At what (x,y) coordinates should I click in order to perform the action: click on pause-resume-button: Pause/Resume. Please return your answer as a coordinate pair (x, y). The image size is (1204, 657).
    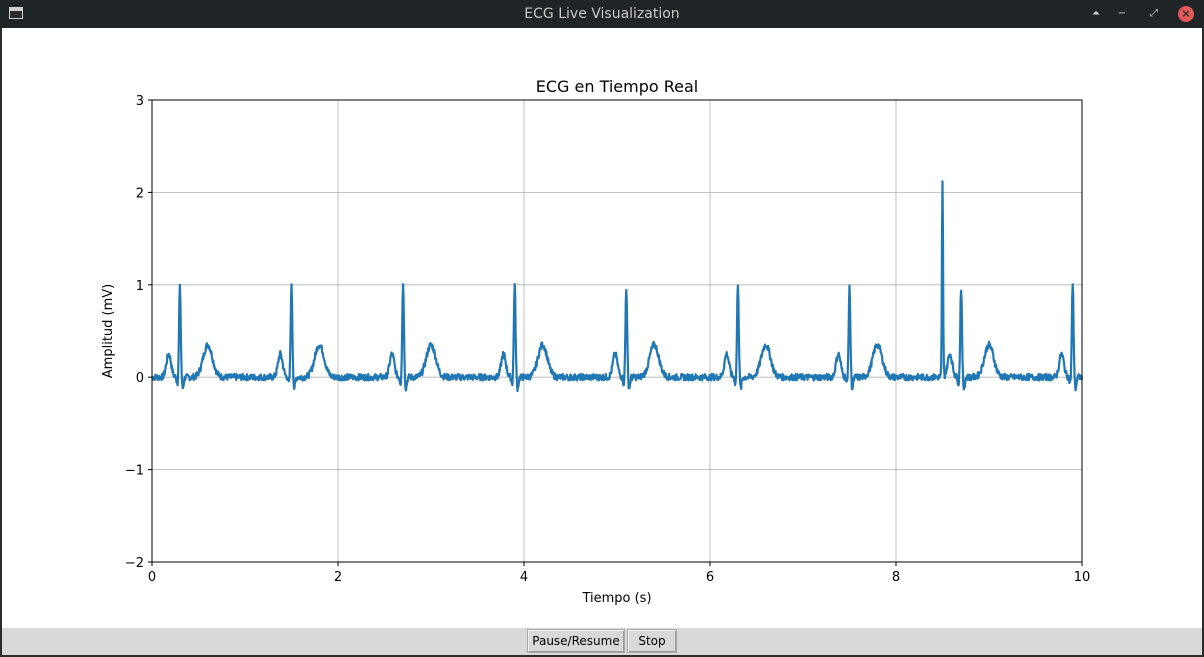
    Looking at the image, I should click on (576, 641).